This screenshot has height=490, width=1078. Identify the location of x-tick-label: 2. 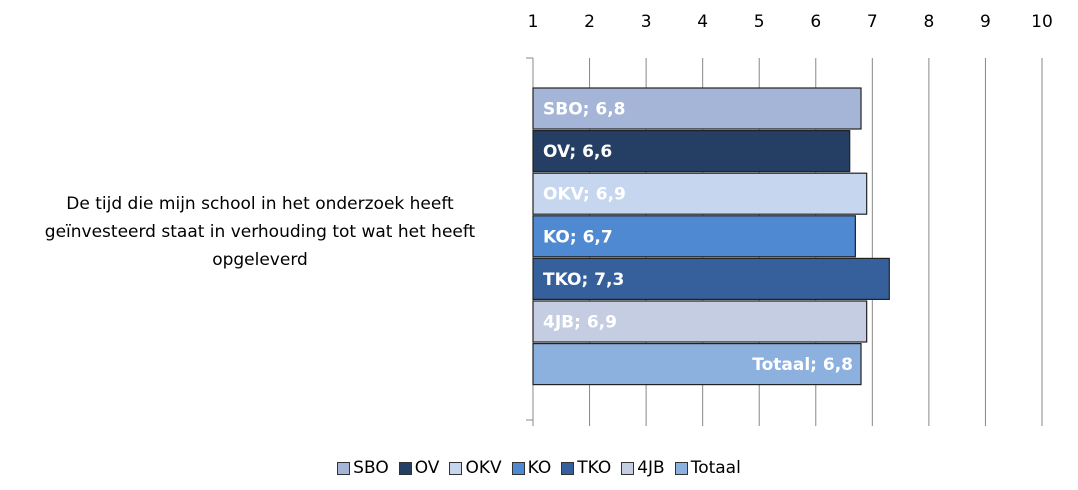
(589, 22).